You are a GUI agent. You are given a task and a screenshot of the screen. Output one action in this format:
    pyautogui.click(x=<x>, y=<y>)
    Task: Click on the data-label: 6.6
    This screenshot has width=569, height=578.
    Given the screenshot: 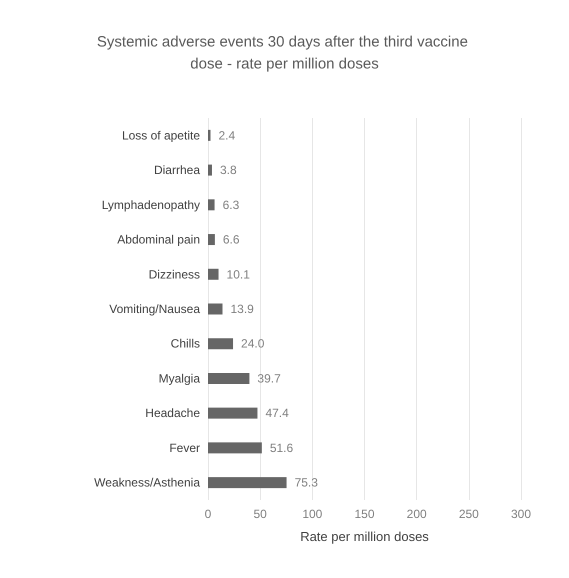 What is the action you would take?
    pyautogui.click(x=231, y=239)
    